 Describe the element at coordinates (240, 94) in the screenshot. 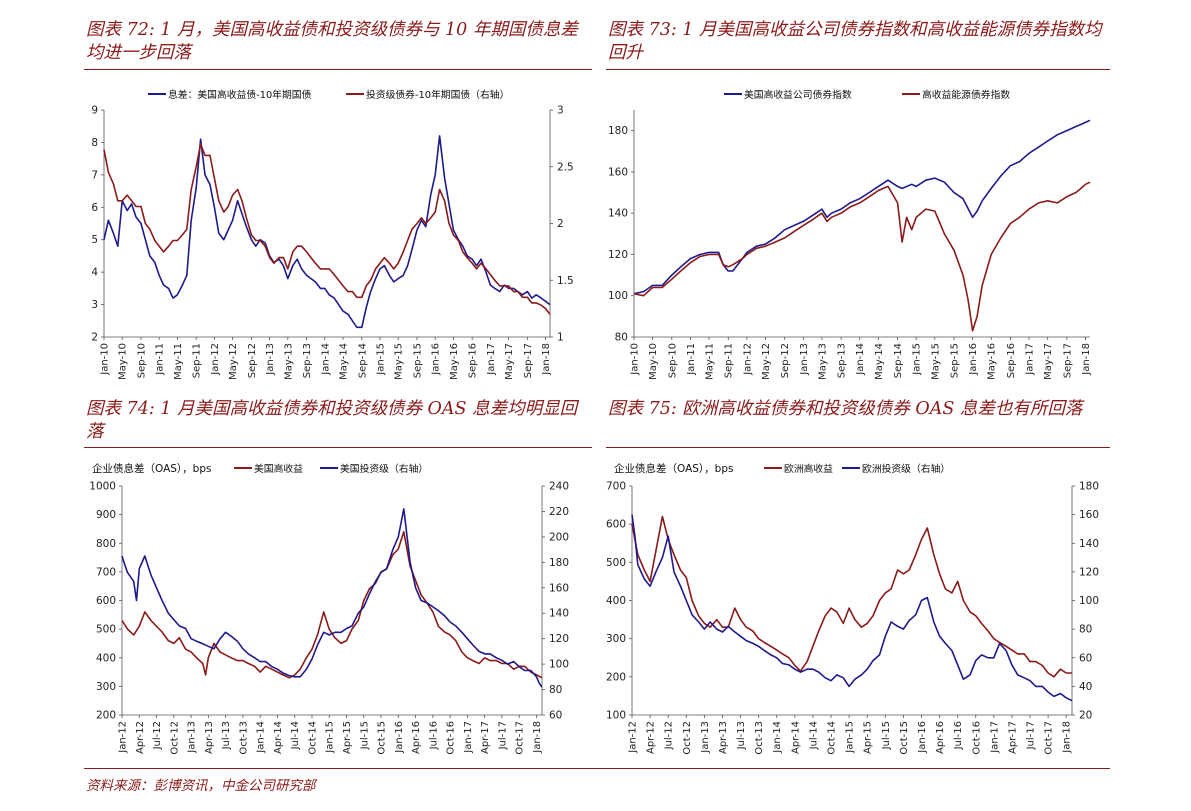

I see `legend-label: 息差：美国高收益债-10年期国债` at that location.